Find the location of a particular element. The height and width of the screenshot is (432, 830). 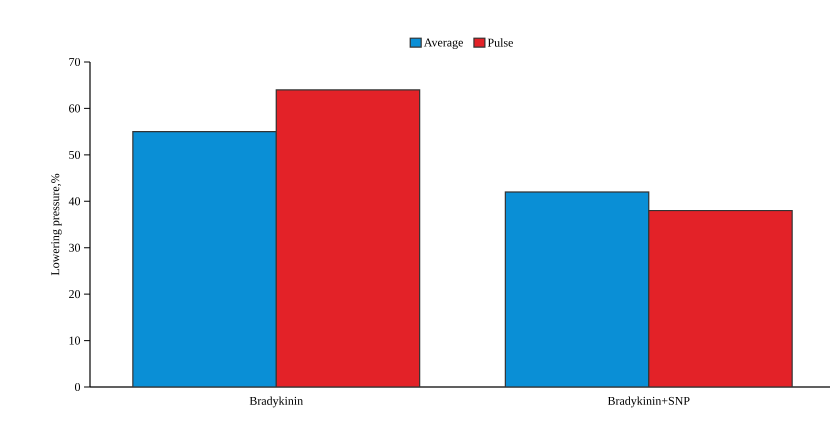

x-tick-label: Bradykinin is located at coordinates (276, 402).